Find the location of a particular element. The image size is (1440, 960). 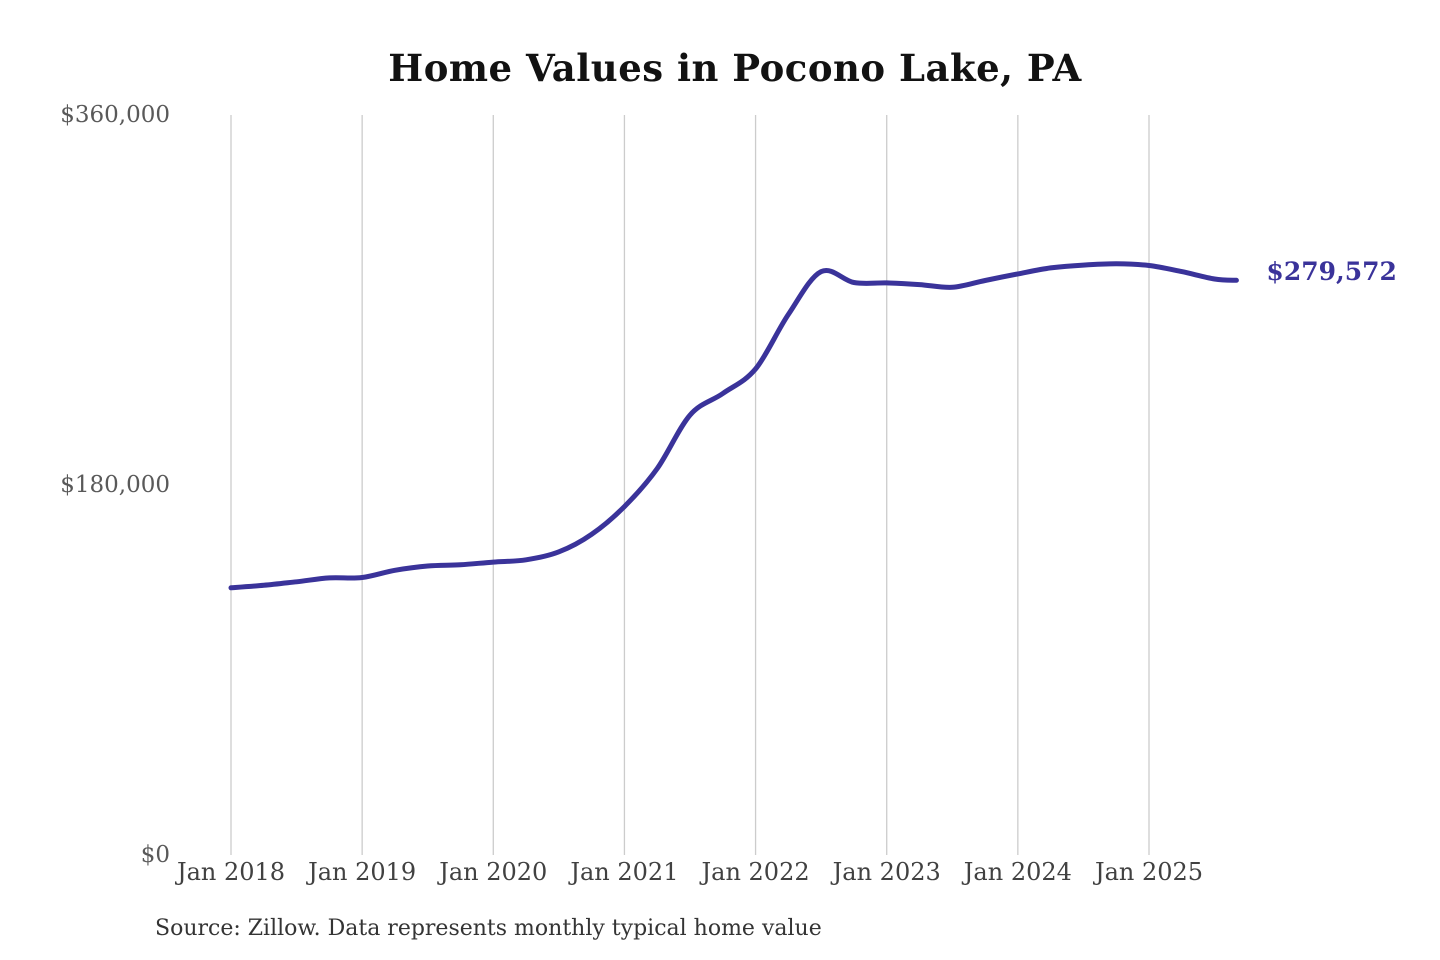

x-axis-tick-label: Jan 2025 is located at coordinates (1149, 872).